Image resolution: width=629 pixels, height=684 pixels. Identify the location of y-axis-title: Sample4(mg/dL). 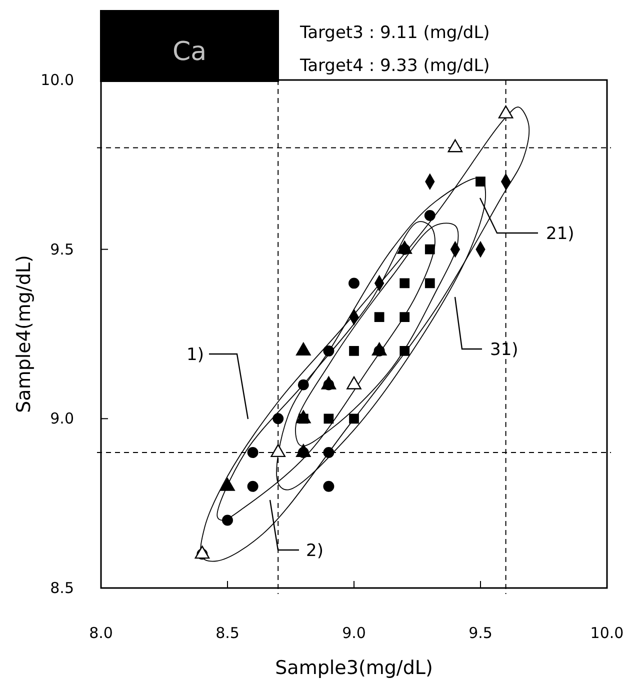
(24, 334).